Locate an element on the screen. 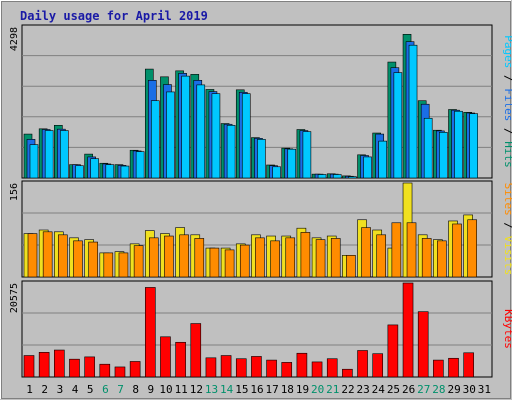  x-tick-label: 3 is located at coordinates (60, 389).